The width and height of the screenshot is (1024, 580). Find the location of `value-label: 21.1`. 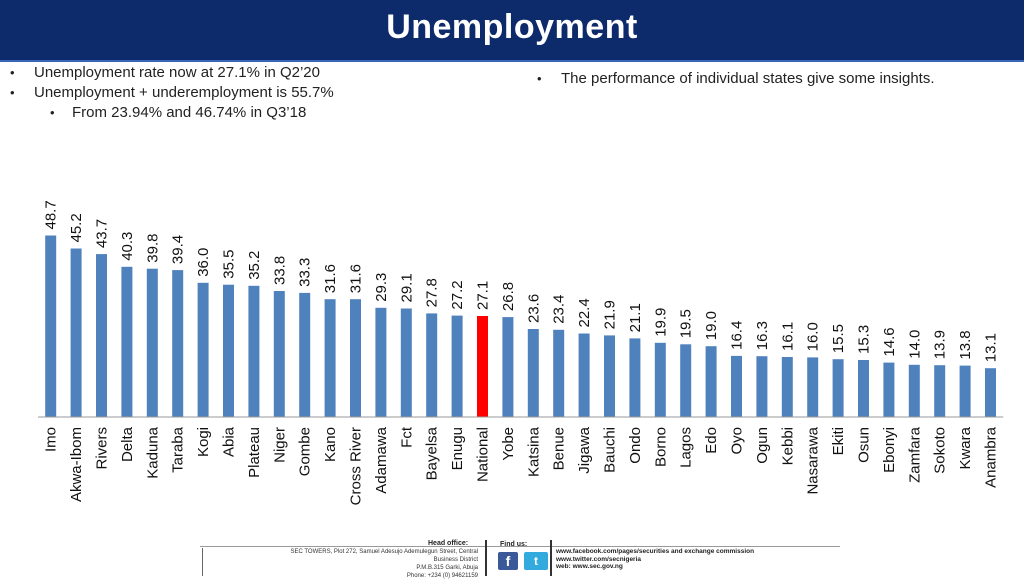

value-label: 21.1 is located at coordinates (635, 317).